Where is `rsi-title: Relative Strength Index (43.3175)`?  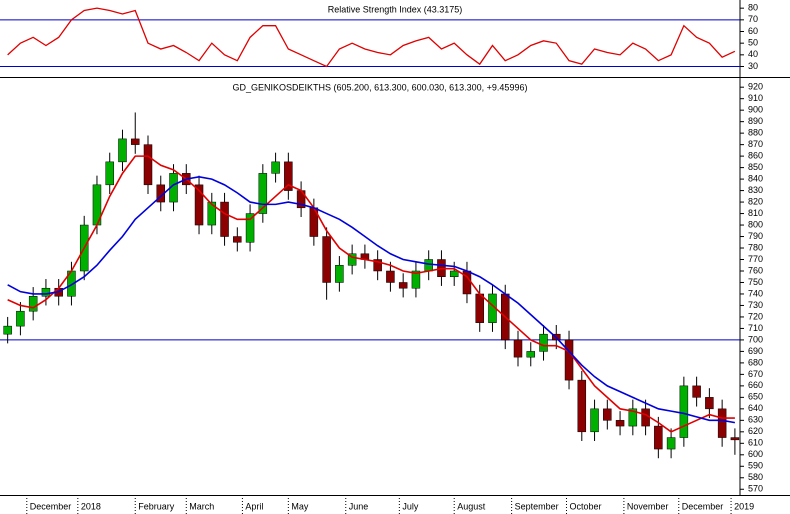
rsi-title: Relative Strength Index (43.3175) is located at coordinates (395, 9).